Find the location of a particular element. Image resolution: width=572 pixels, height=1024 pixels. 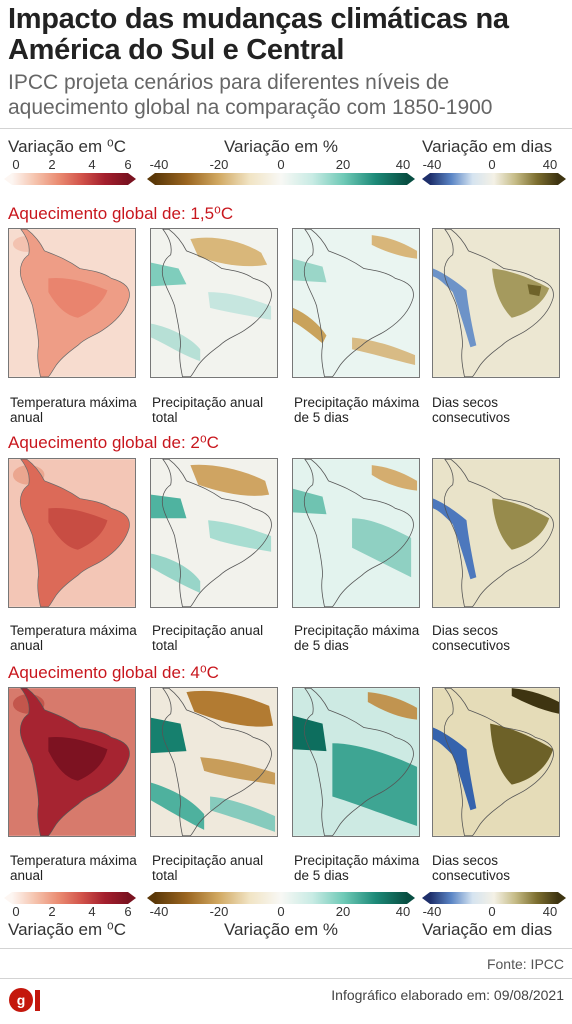

divider-bottom is located at coordinates (286, 948).